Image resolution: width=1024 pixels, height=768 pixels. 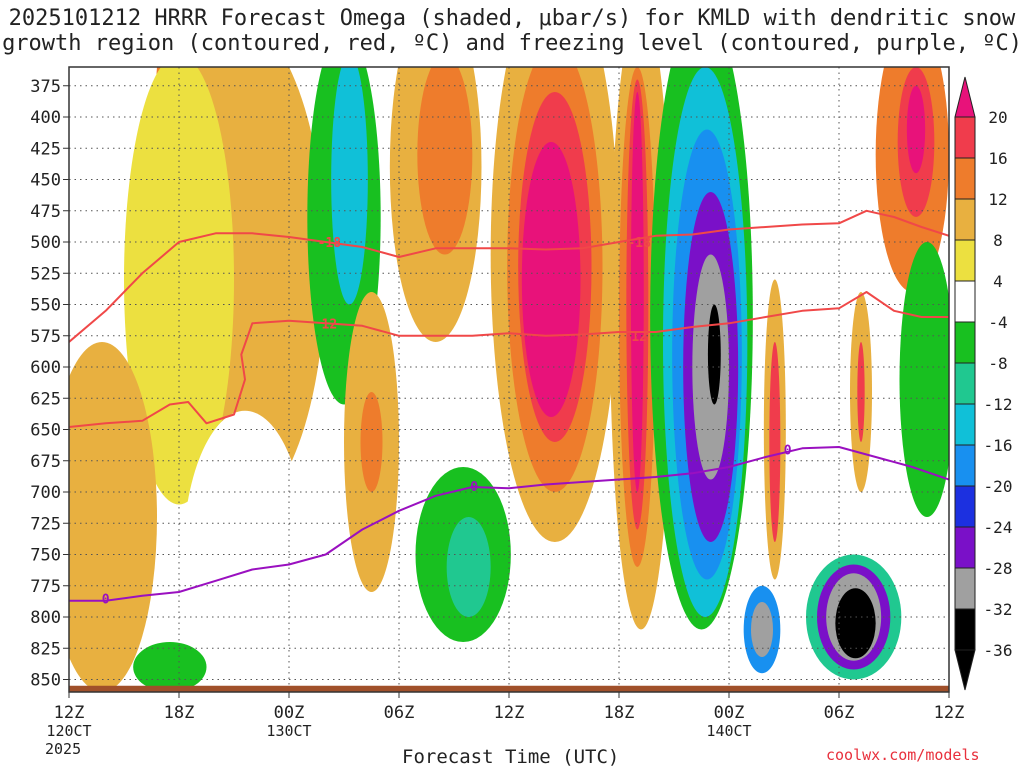 I want to click on y-tick-label: 450, so click(x=45, y=181).